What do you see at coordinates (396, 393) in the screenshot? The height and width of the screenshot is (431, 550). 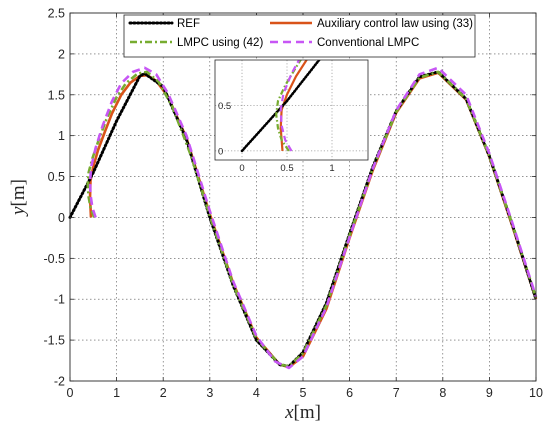 I see `x-tick-label: 7` at bounding box center [396, 393].